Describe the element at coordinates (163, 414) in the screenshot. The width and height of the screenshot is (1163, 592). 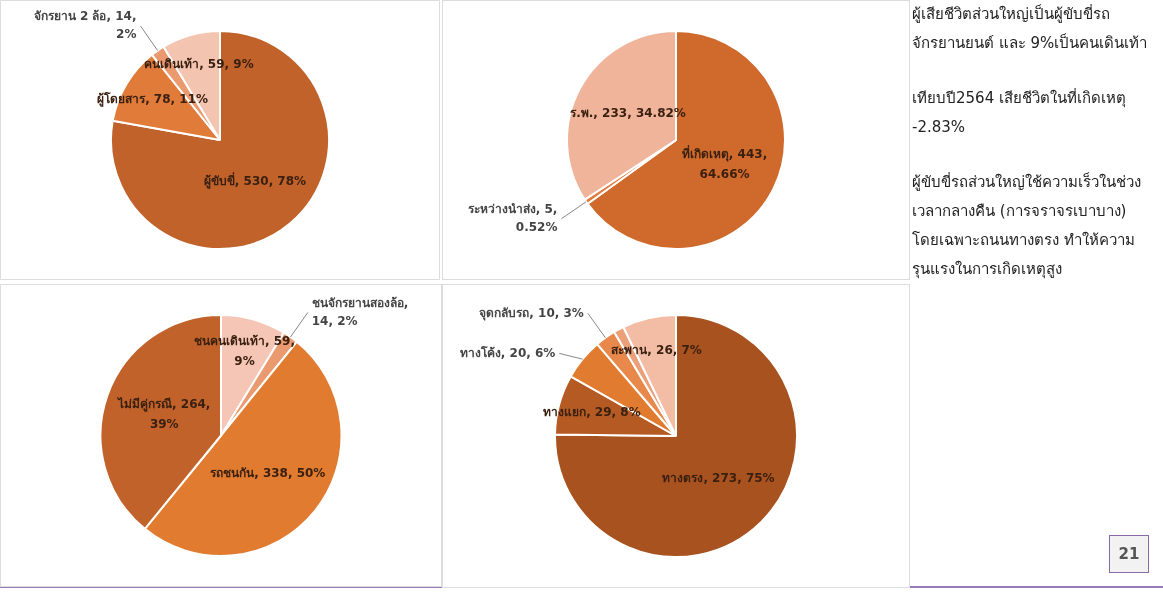
I see `slice-label: ไม่มีคู่กรณี, 264, 39%` at that location.